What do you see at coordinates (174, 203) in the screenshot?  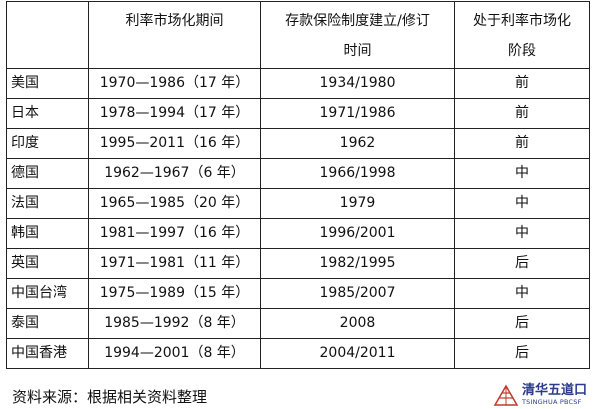 I see `period-cell: 1965—1985（20 年）` at bounding box center [174, 203].